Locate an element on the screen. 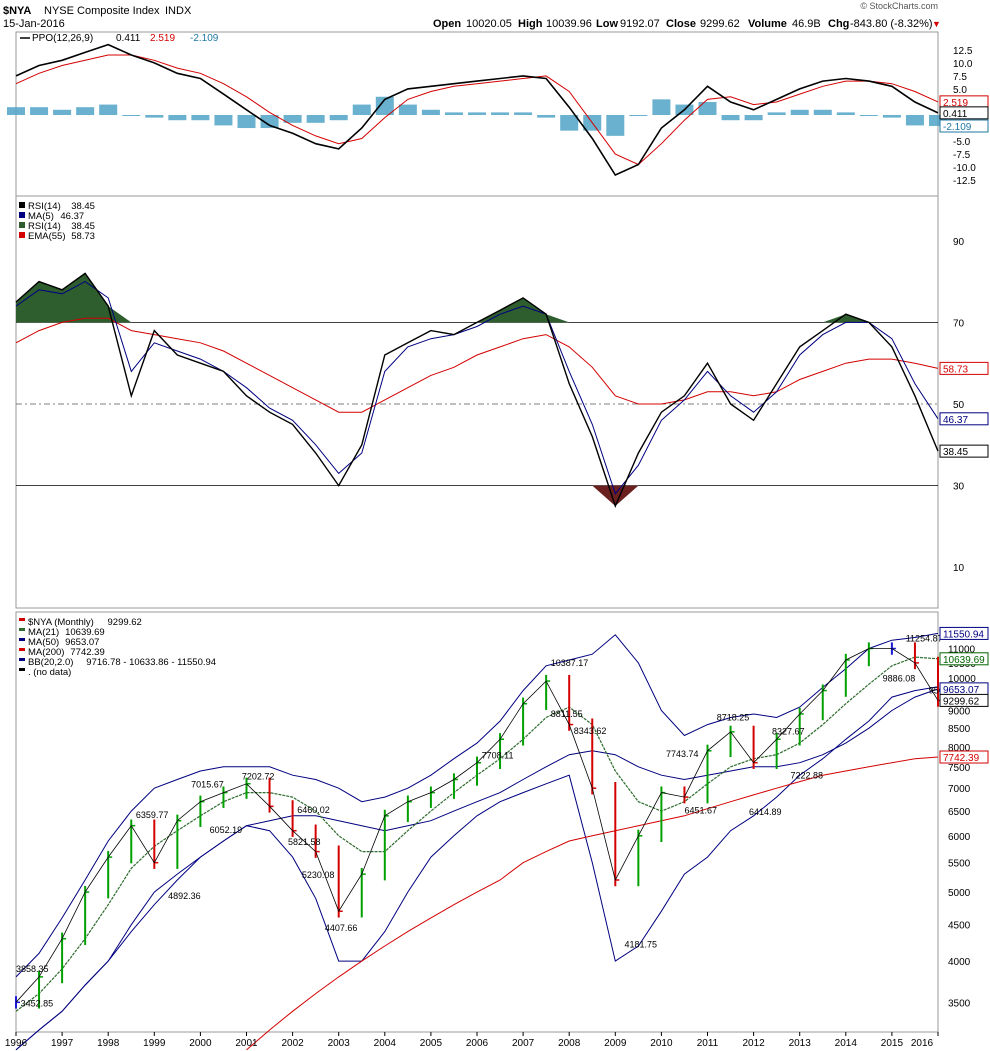 This screenshot has height=1051, width=990. price-annotation: 10387.17 is located at coordinates (570, 663).